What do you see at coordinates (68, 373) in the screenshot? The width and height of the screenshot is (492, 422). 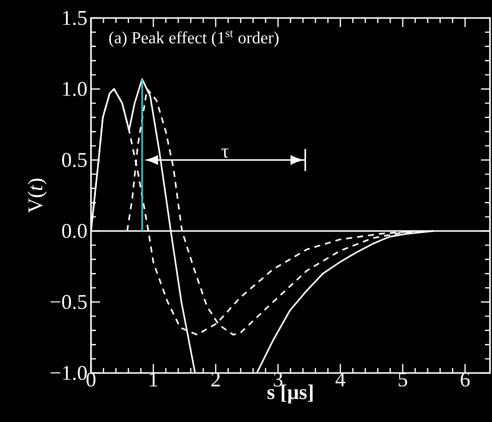 I see `y-tick-label: −1.0` at bounding box center [68, 373].